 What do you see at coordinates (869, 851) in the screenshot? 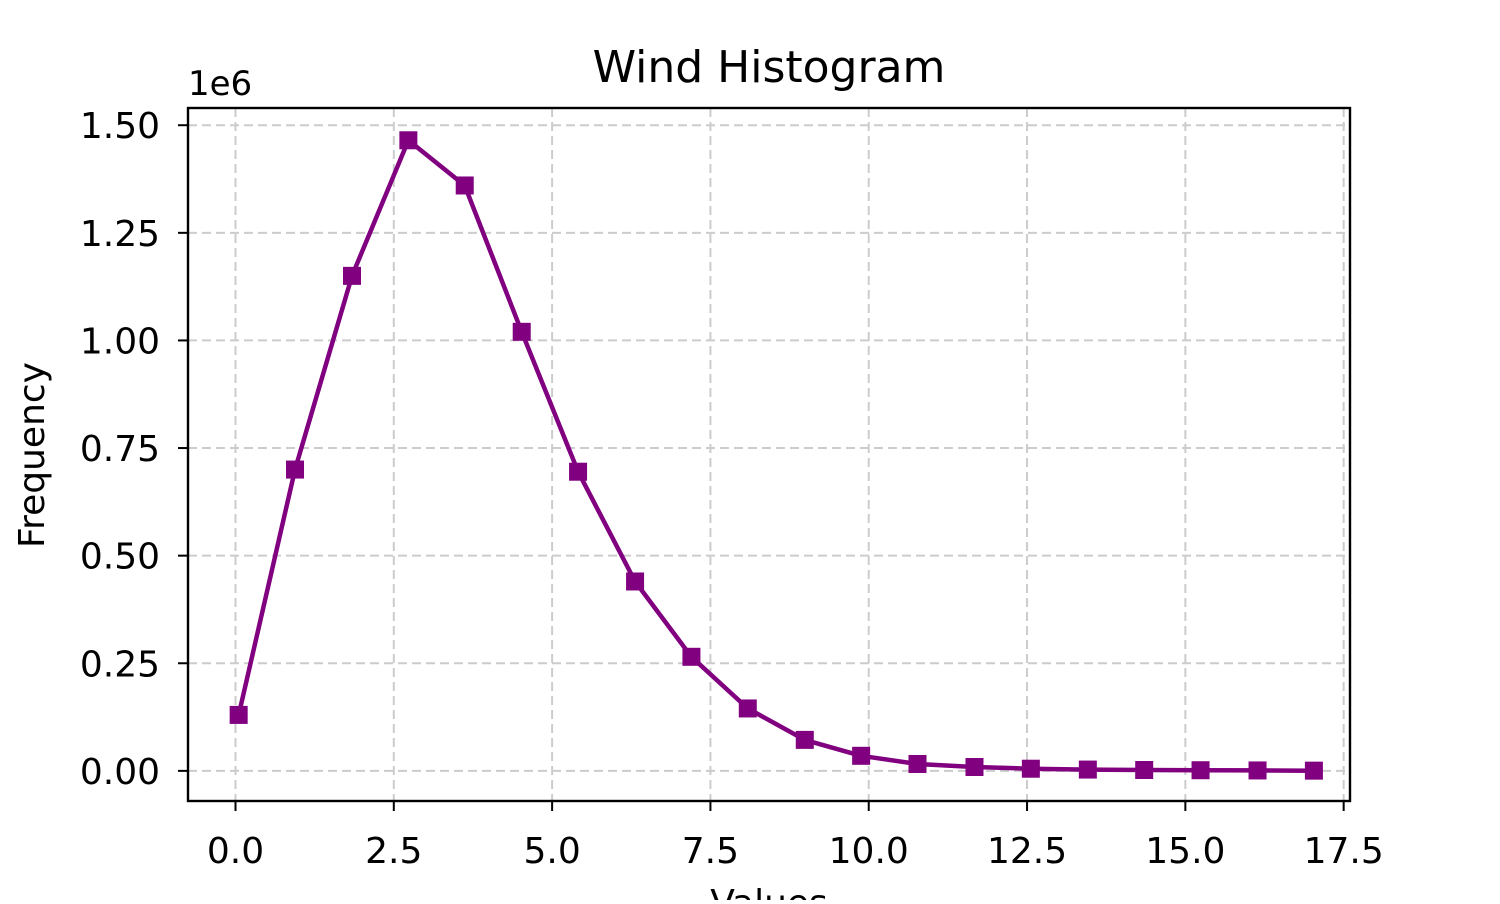
I see `x-tick-label: 10.0` at bounding box center [869, 851].